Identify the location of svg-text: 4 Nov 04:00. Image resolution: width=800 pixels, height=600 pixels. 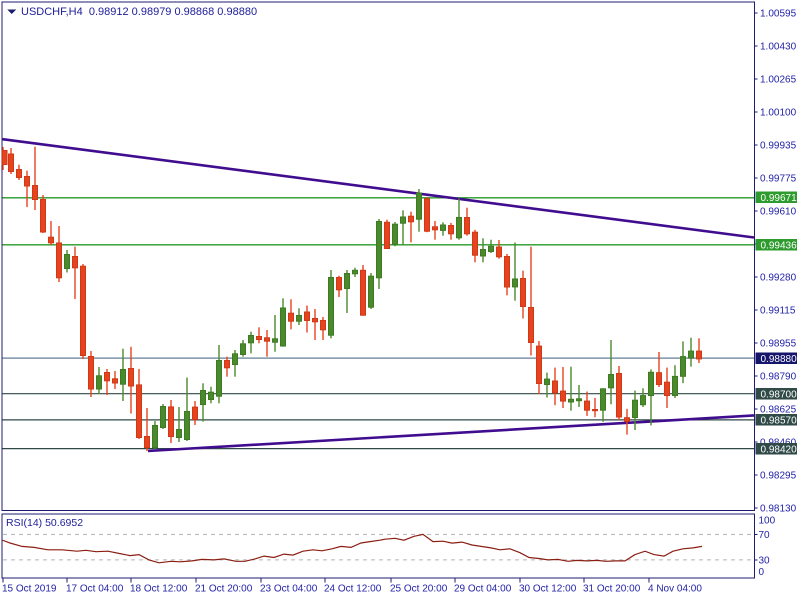
(675, 588).